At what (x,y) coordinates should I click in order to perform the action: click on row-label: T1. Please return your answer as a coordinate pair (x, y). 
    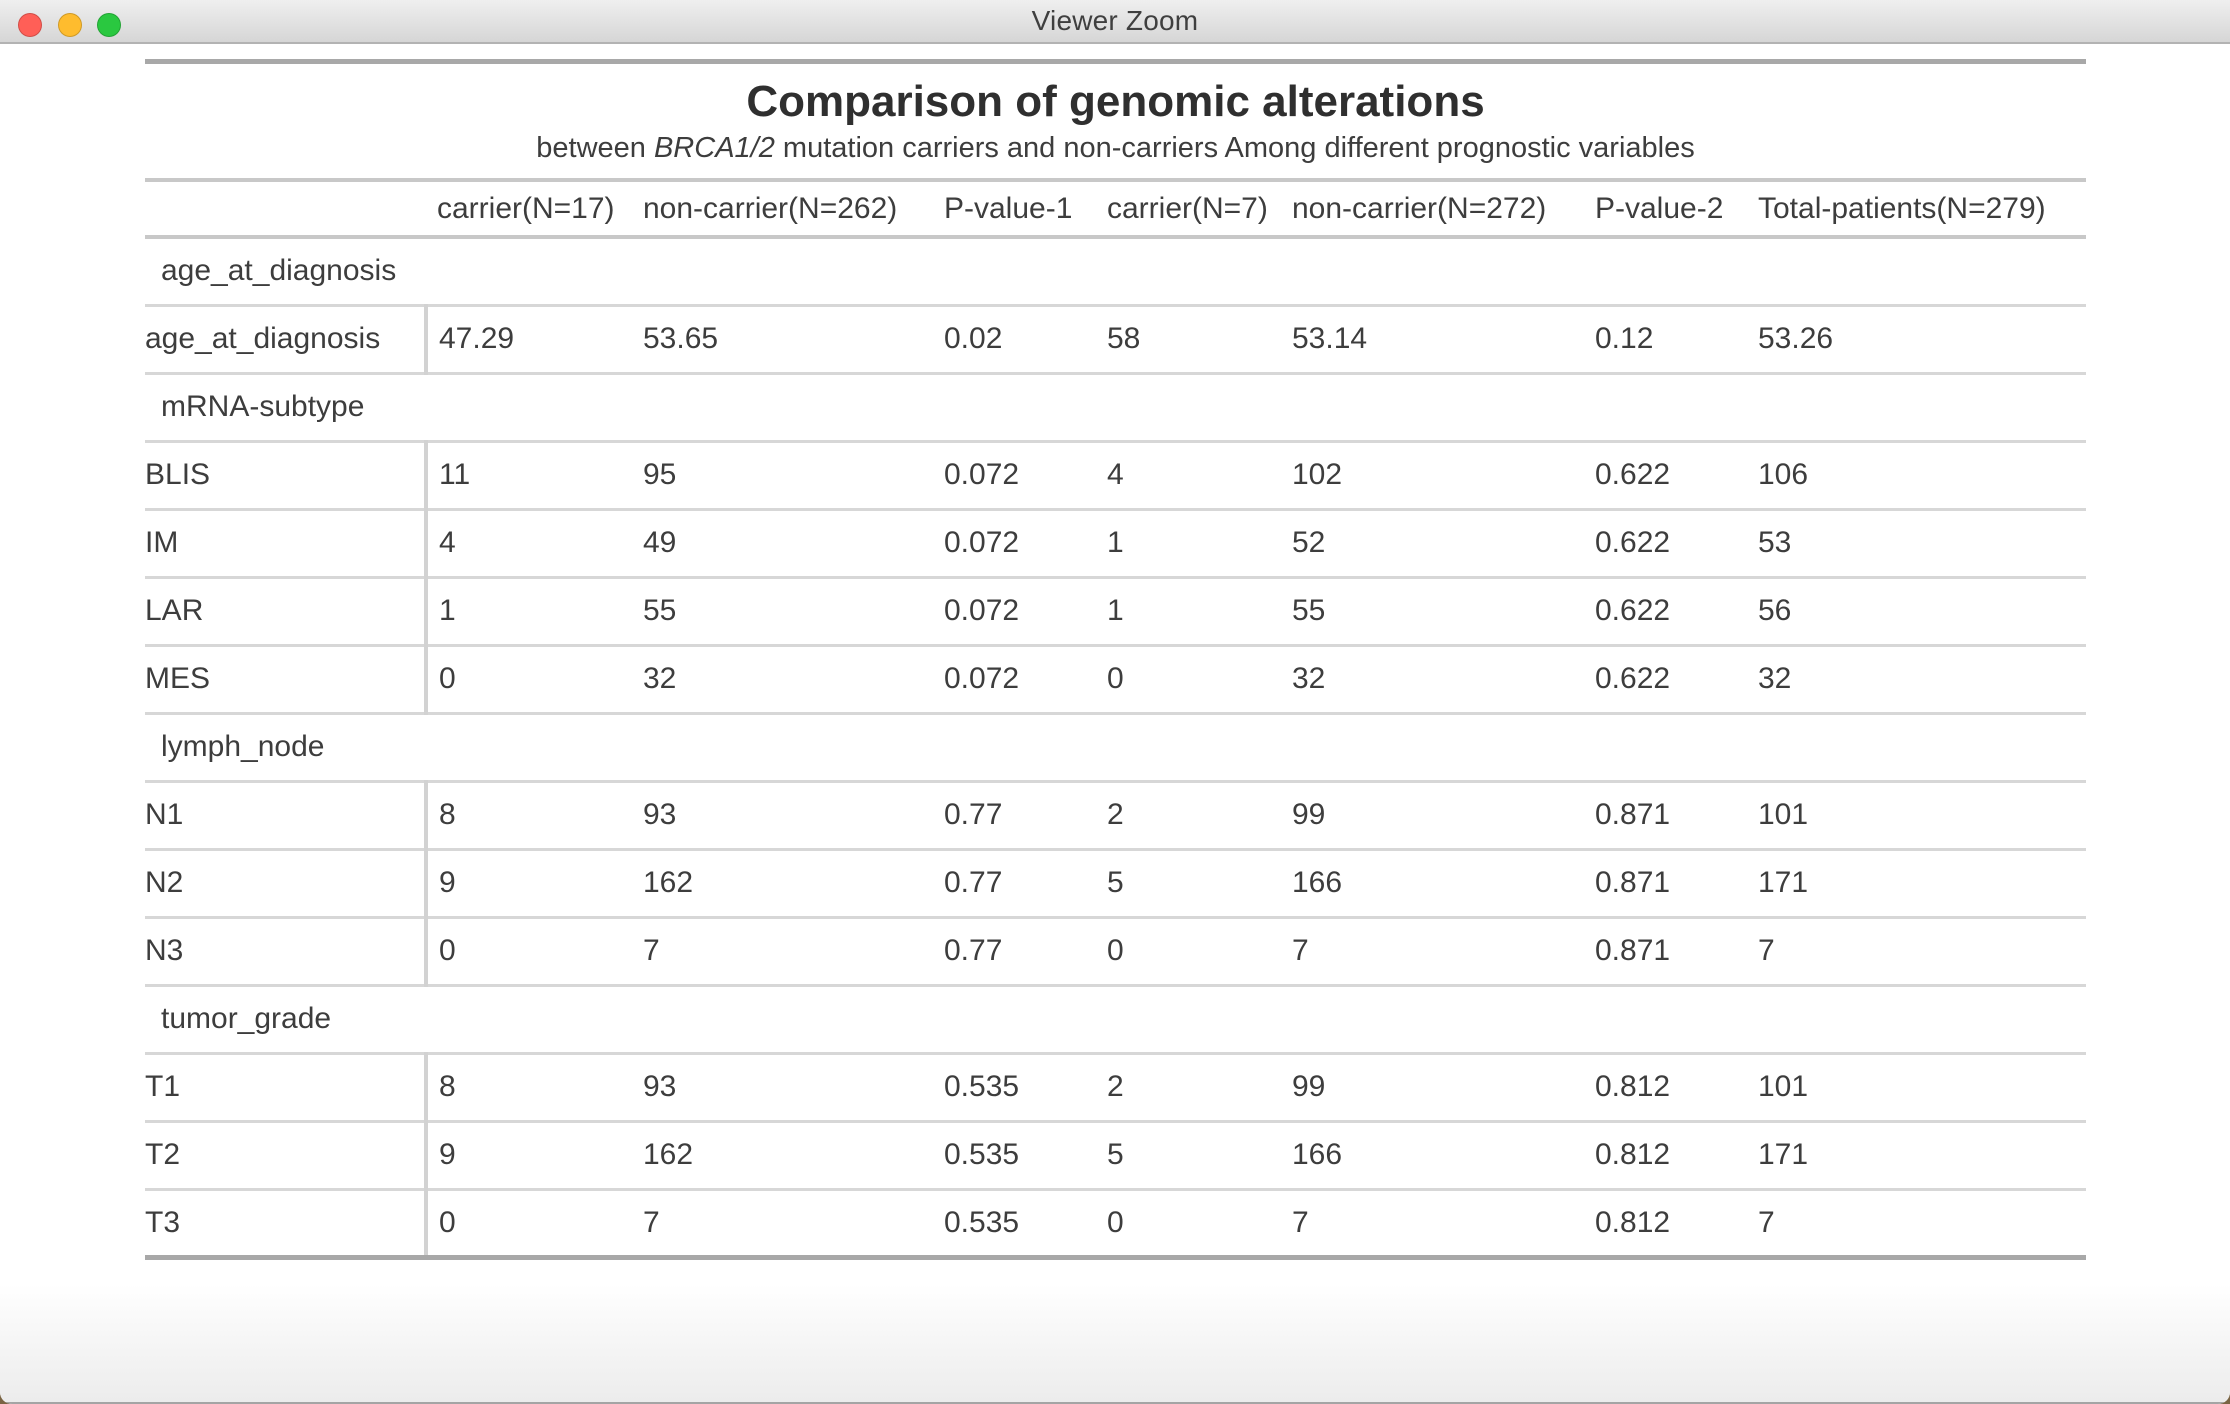
    Looking at the image, I should click on (286, 1087).